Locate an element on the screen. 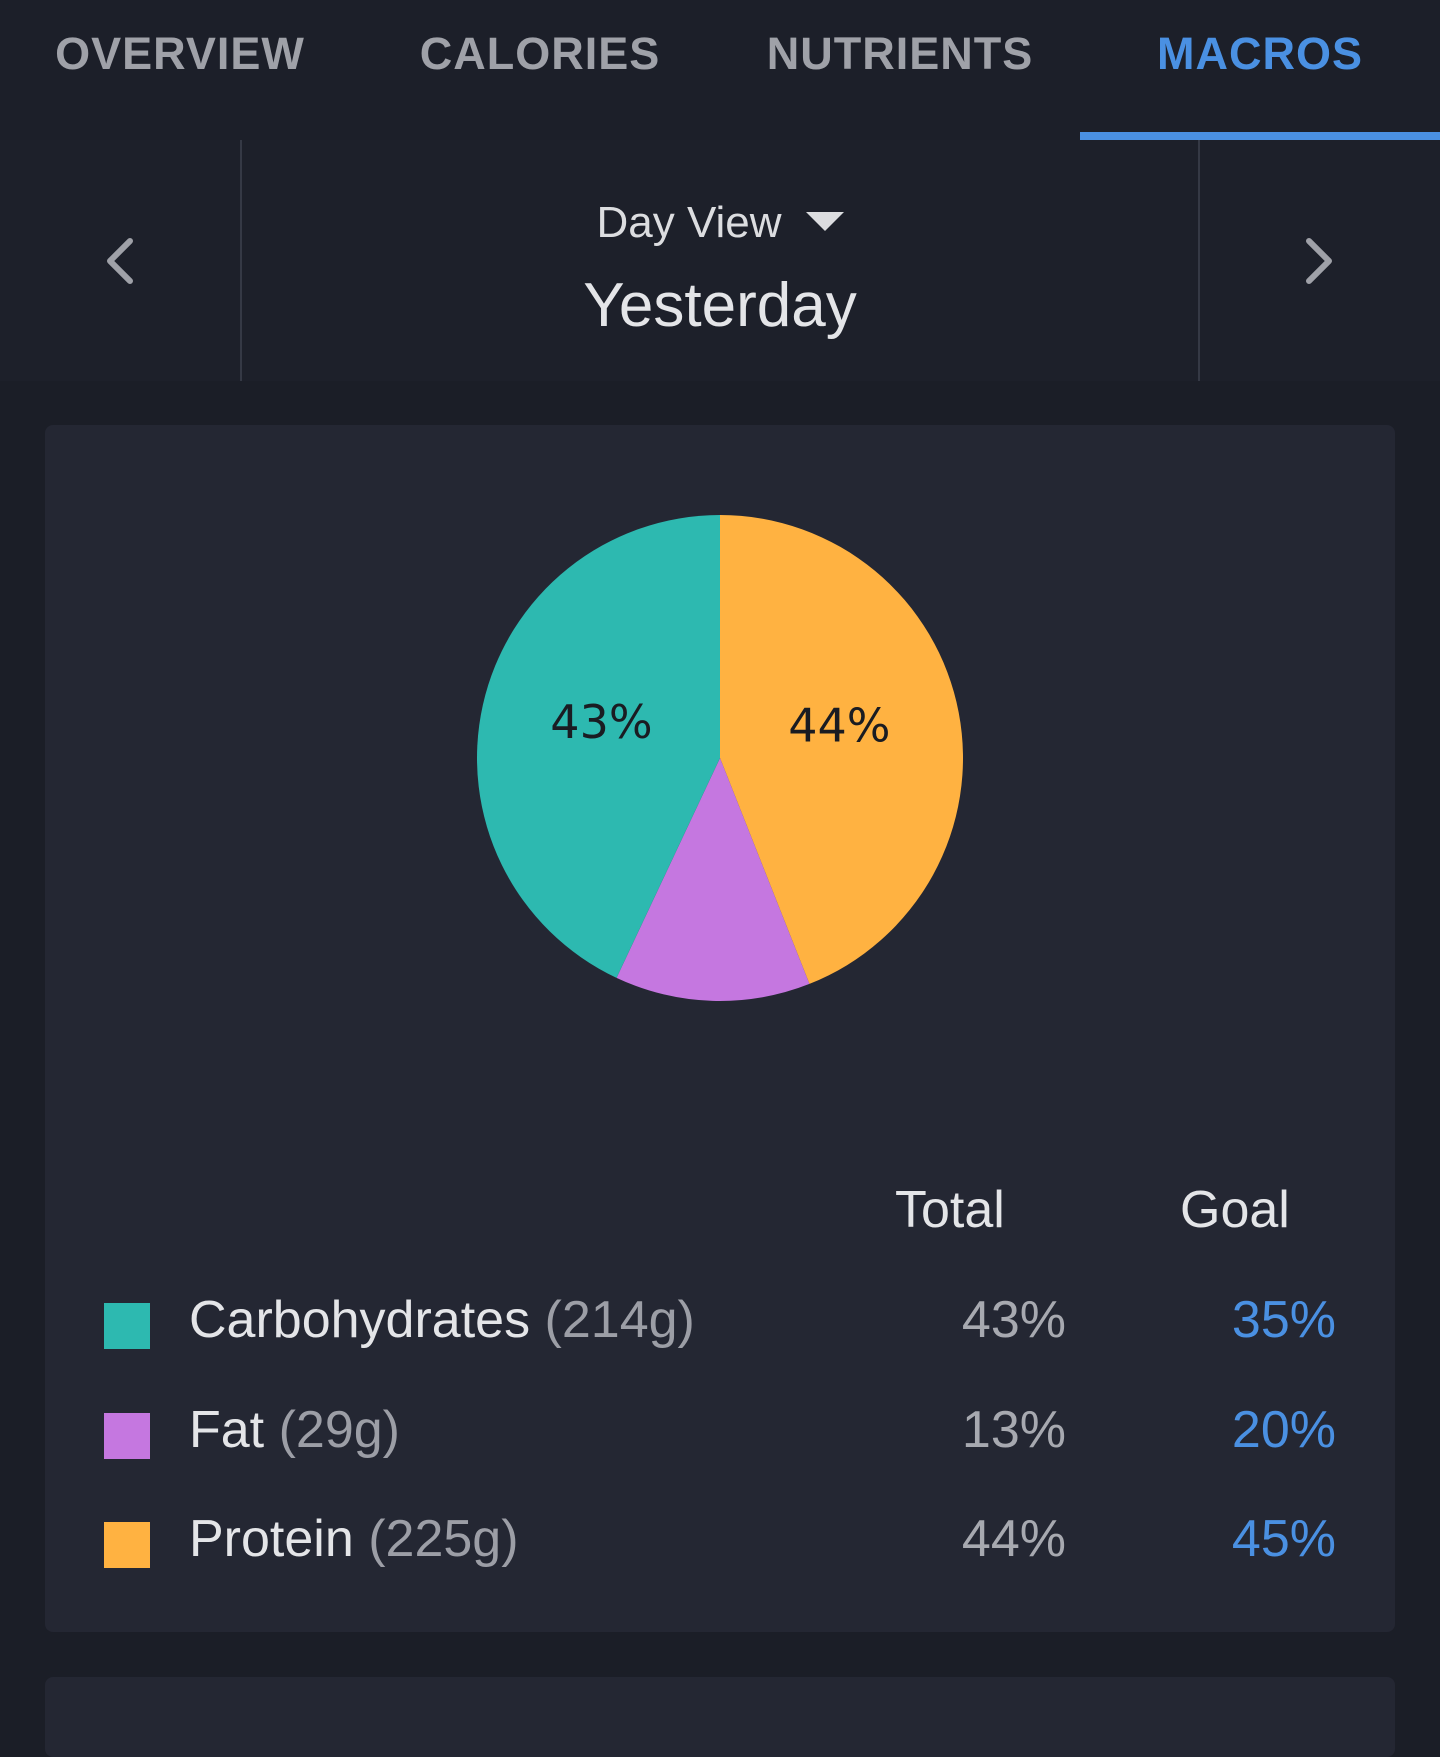 Image resolution: width=1440 pixels, height=1757 pixels. macro-name: Protein (225g) is located at coordinates (354, 1539).